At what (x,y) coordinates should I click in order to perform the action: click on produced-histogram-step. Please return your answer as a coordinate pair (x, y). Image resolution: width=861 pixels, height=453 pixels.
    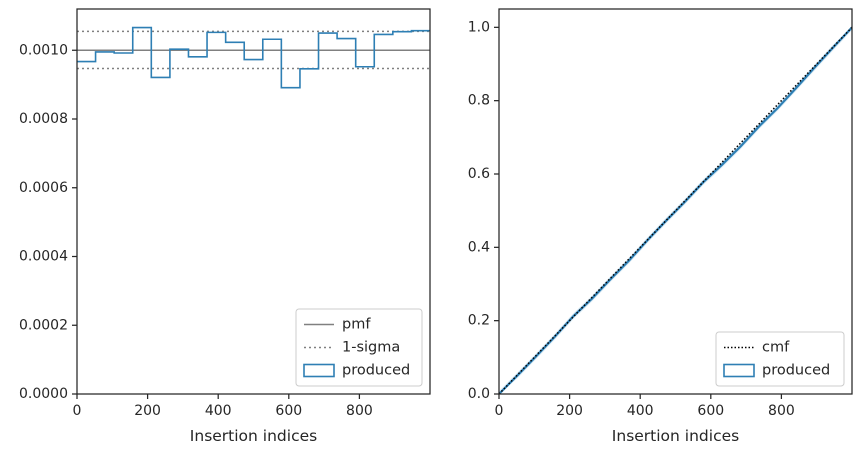
    Looking at the image, I should click on (253, 57).